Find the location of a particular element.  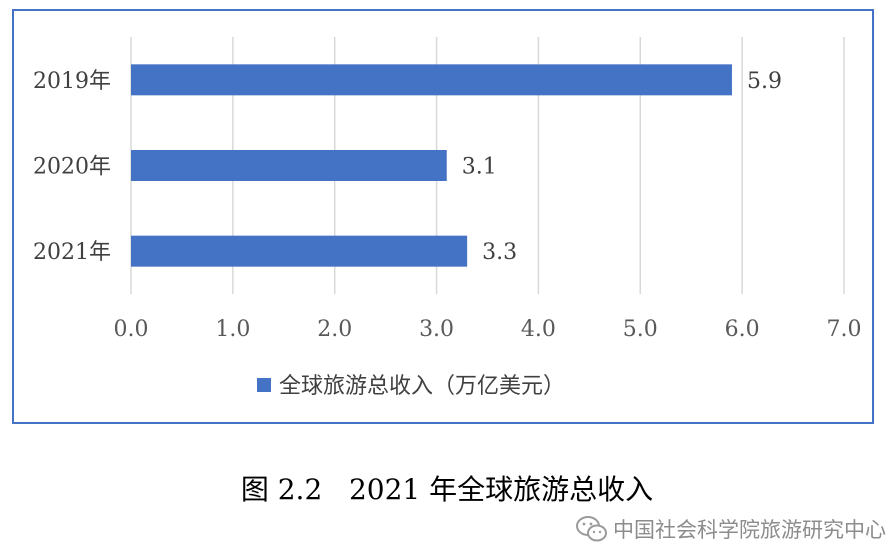

figure-caption: 图 2.2 2021 年全球旅游总收入 is located at coordinates (447, 489).